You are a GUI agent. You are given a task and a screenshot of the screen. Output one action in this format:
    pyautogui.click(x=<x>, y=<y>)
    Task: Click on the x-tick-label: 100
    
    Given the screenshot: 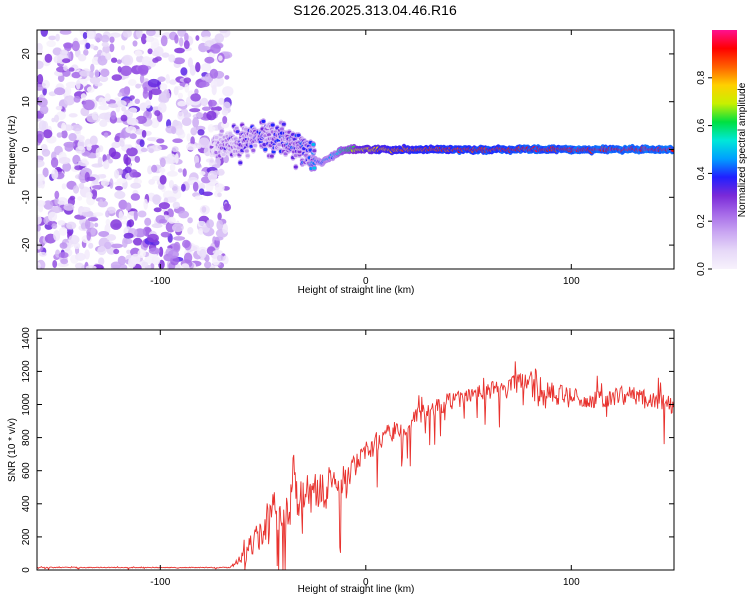 What is the action you would take?
    pyautogui.click(x=571, y=582)
    